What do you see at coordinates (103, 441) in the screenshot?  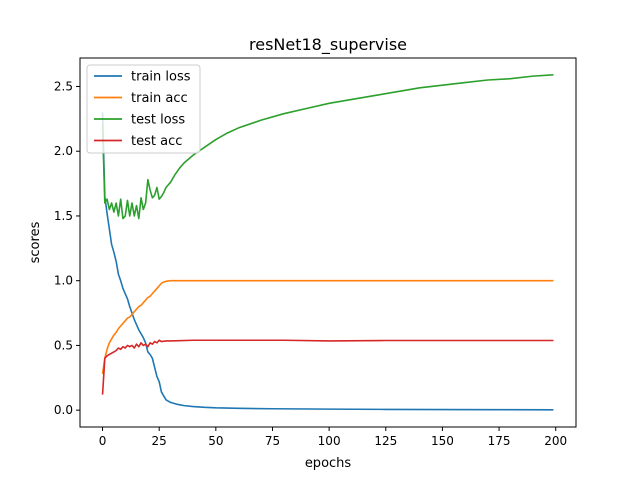 I see `x-tick-label: 0` at bounding box center [103, 441].